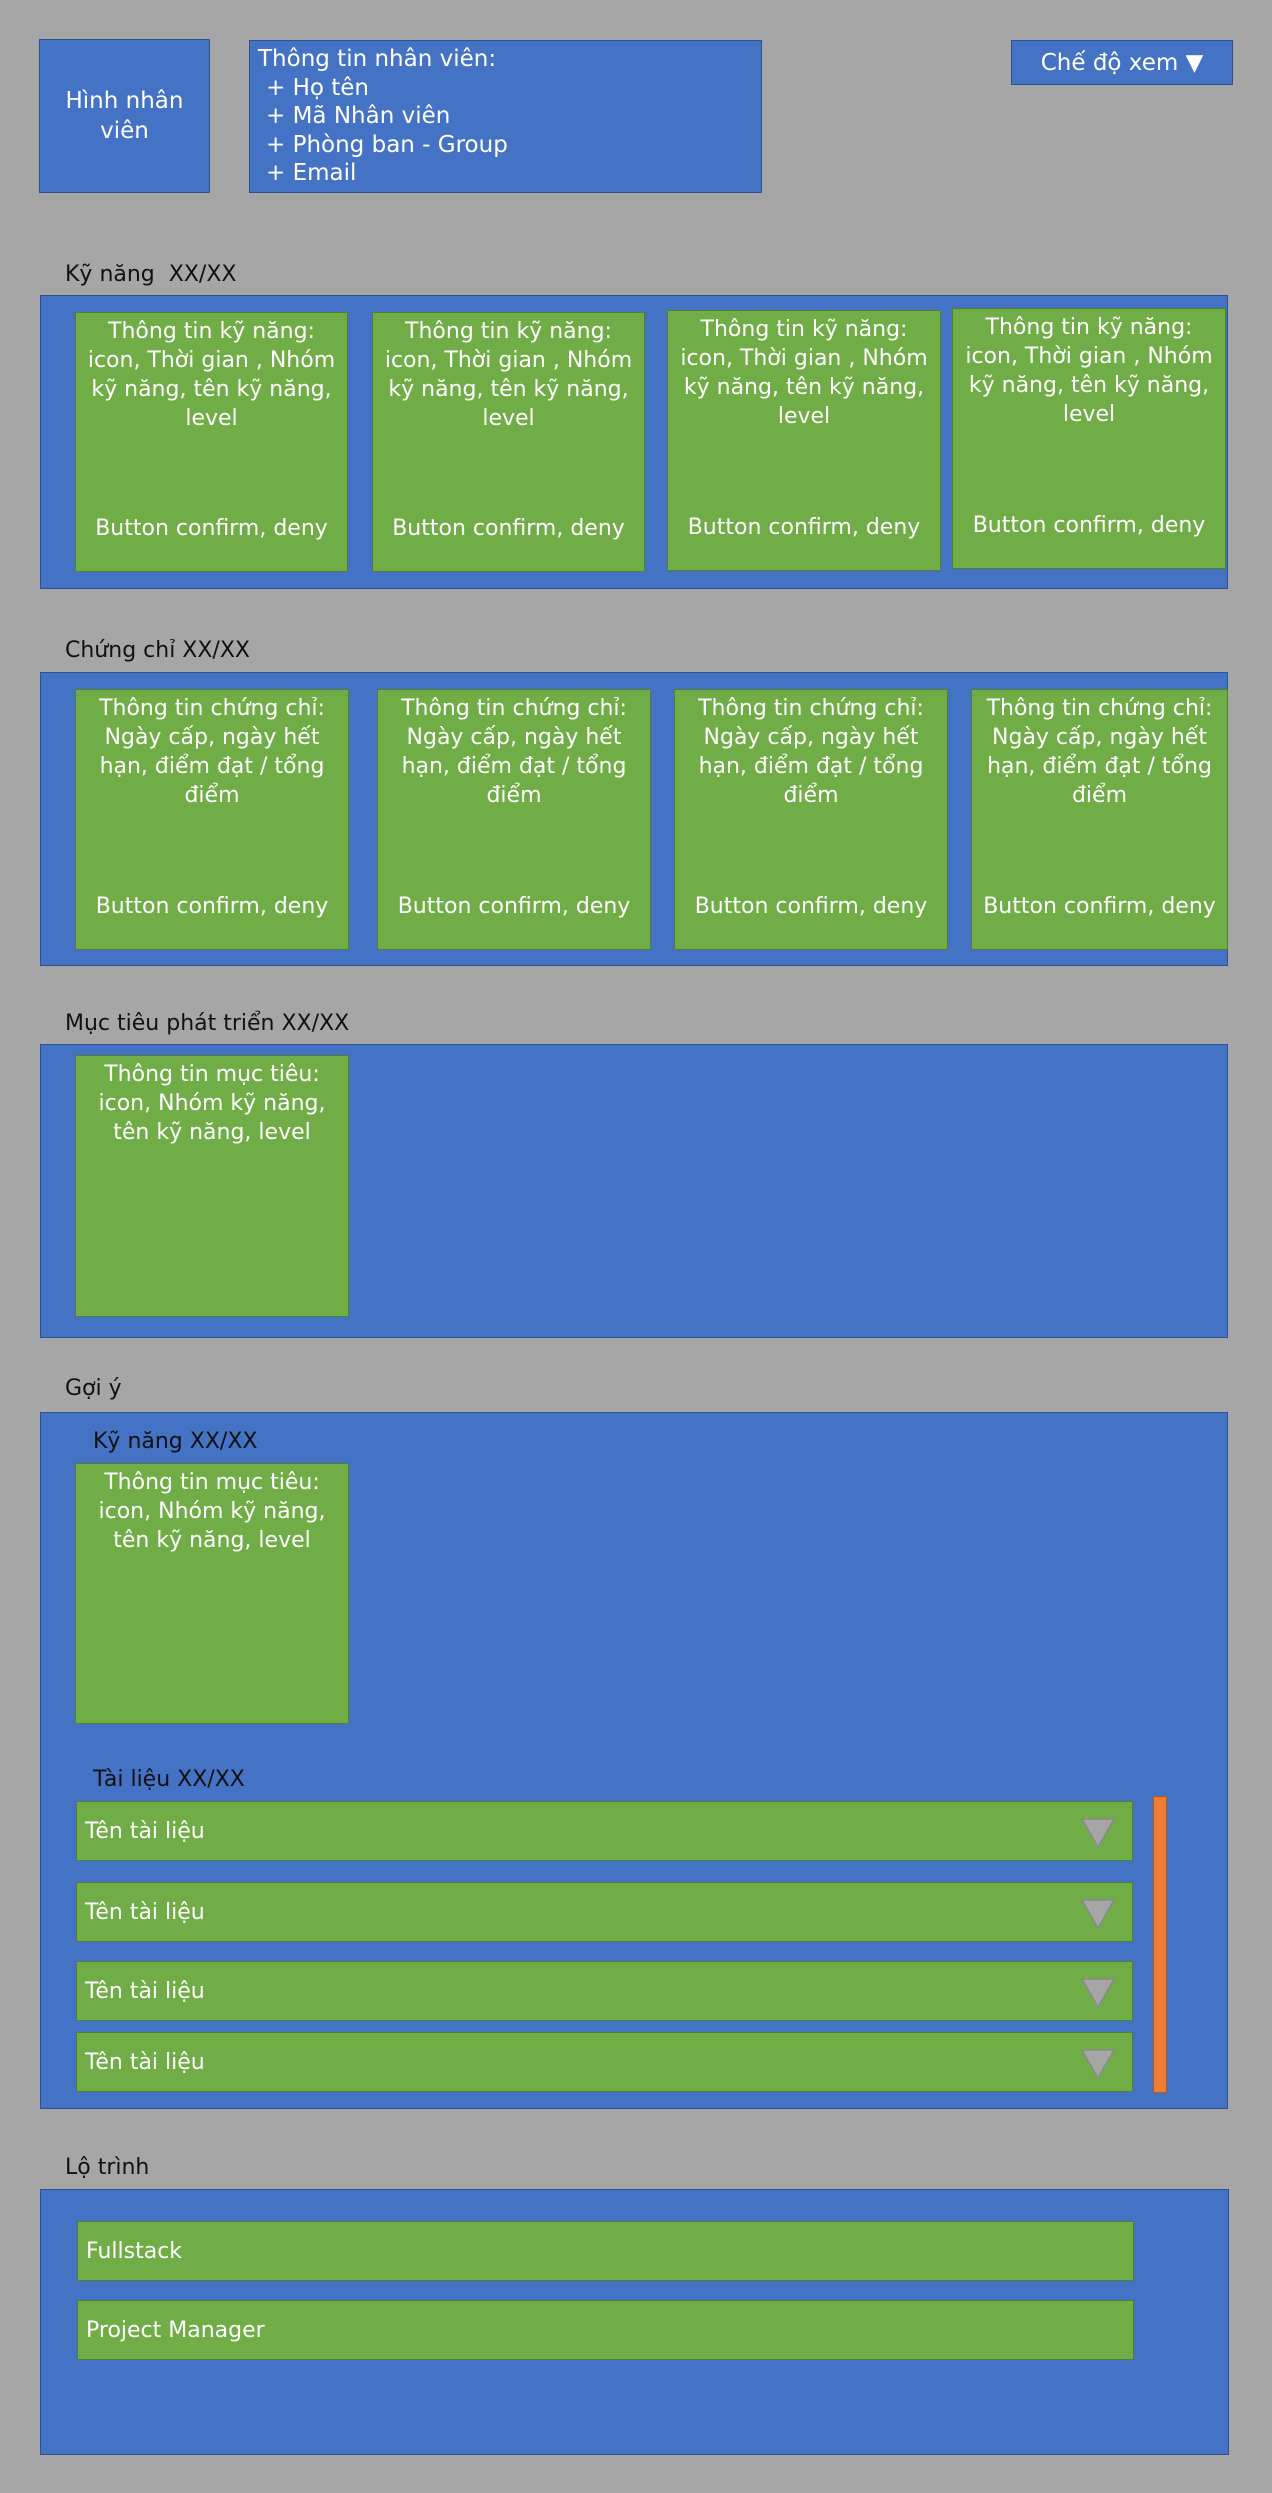 The image size is (1272, 2493). Describe the element at coordinates (134, 2251) in the screenshot. I see `roadmap-item-label: Fullstack` at that location.